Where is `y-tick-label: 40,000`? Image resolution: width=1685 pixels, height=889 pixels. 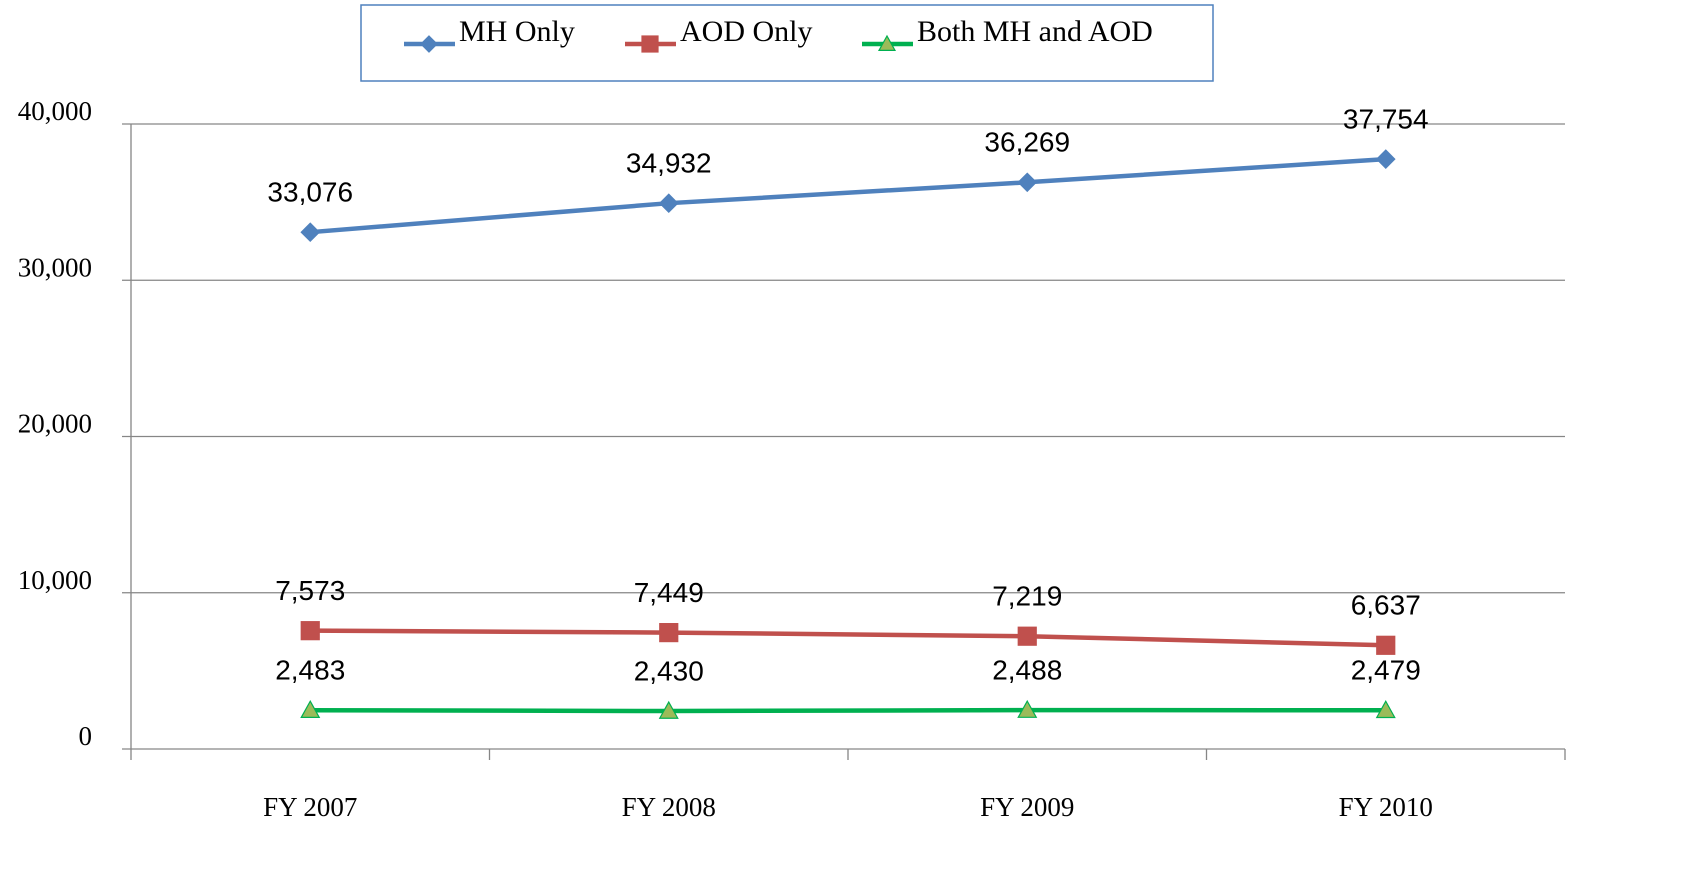
y-tick-label: 40,000 is located at coordinates (55, 111).